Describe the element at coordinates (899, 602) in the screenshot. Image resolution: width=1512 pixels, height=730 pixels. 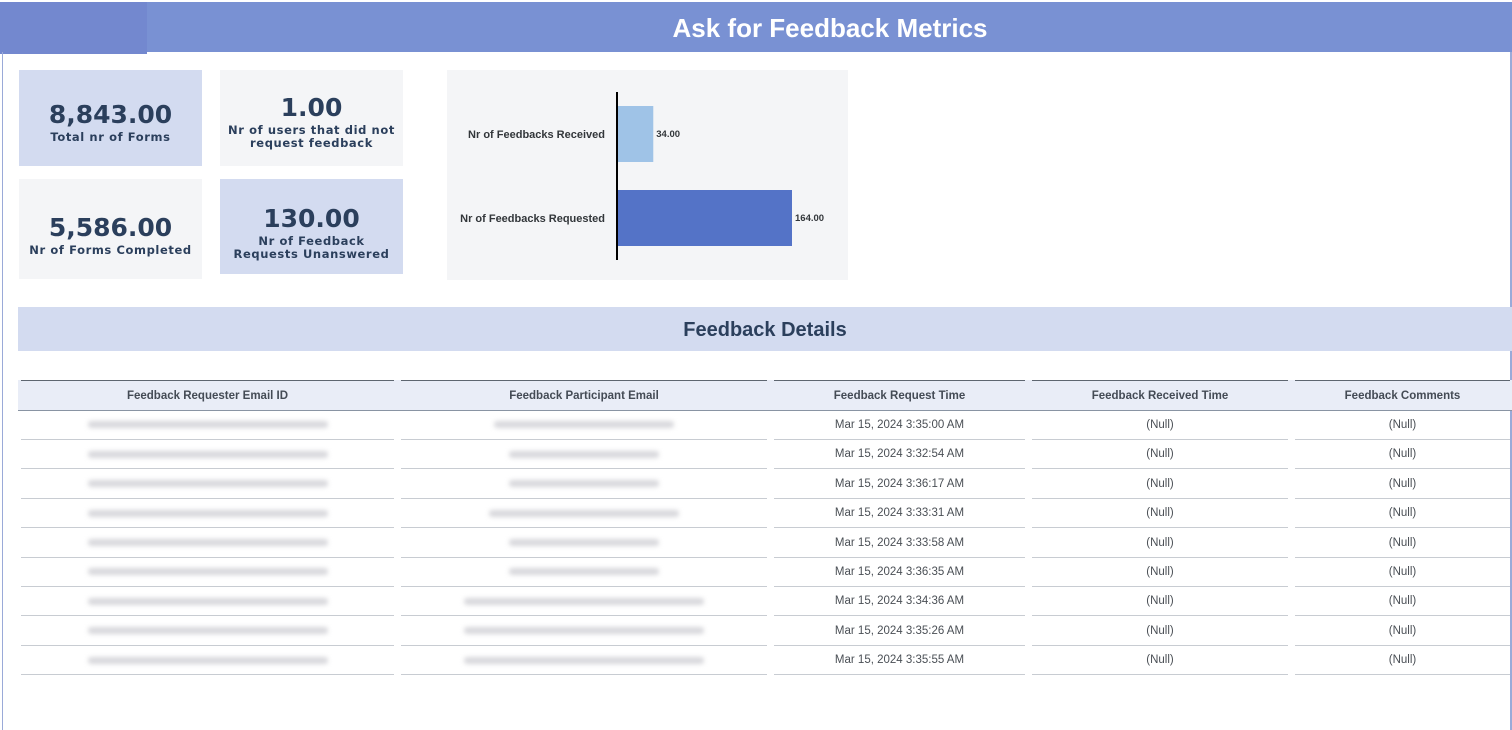
I see `request-time-cell: Mar 15, 2024 3:34:36 AM` at that location.